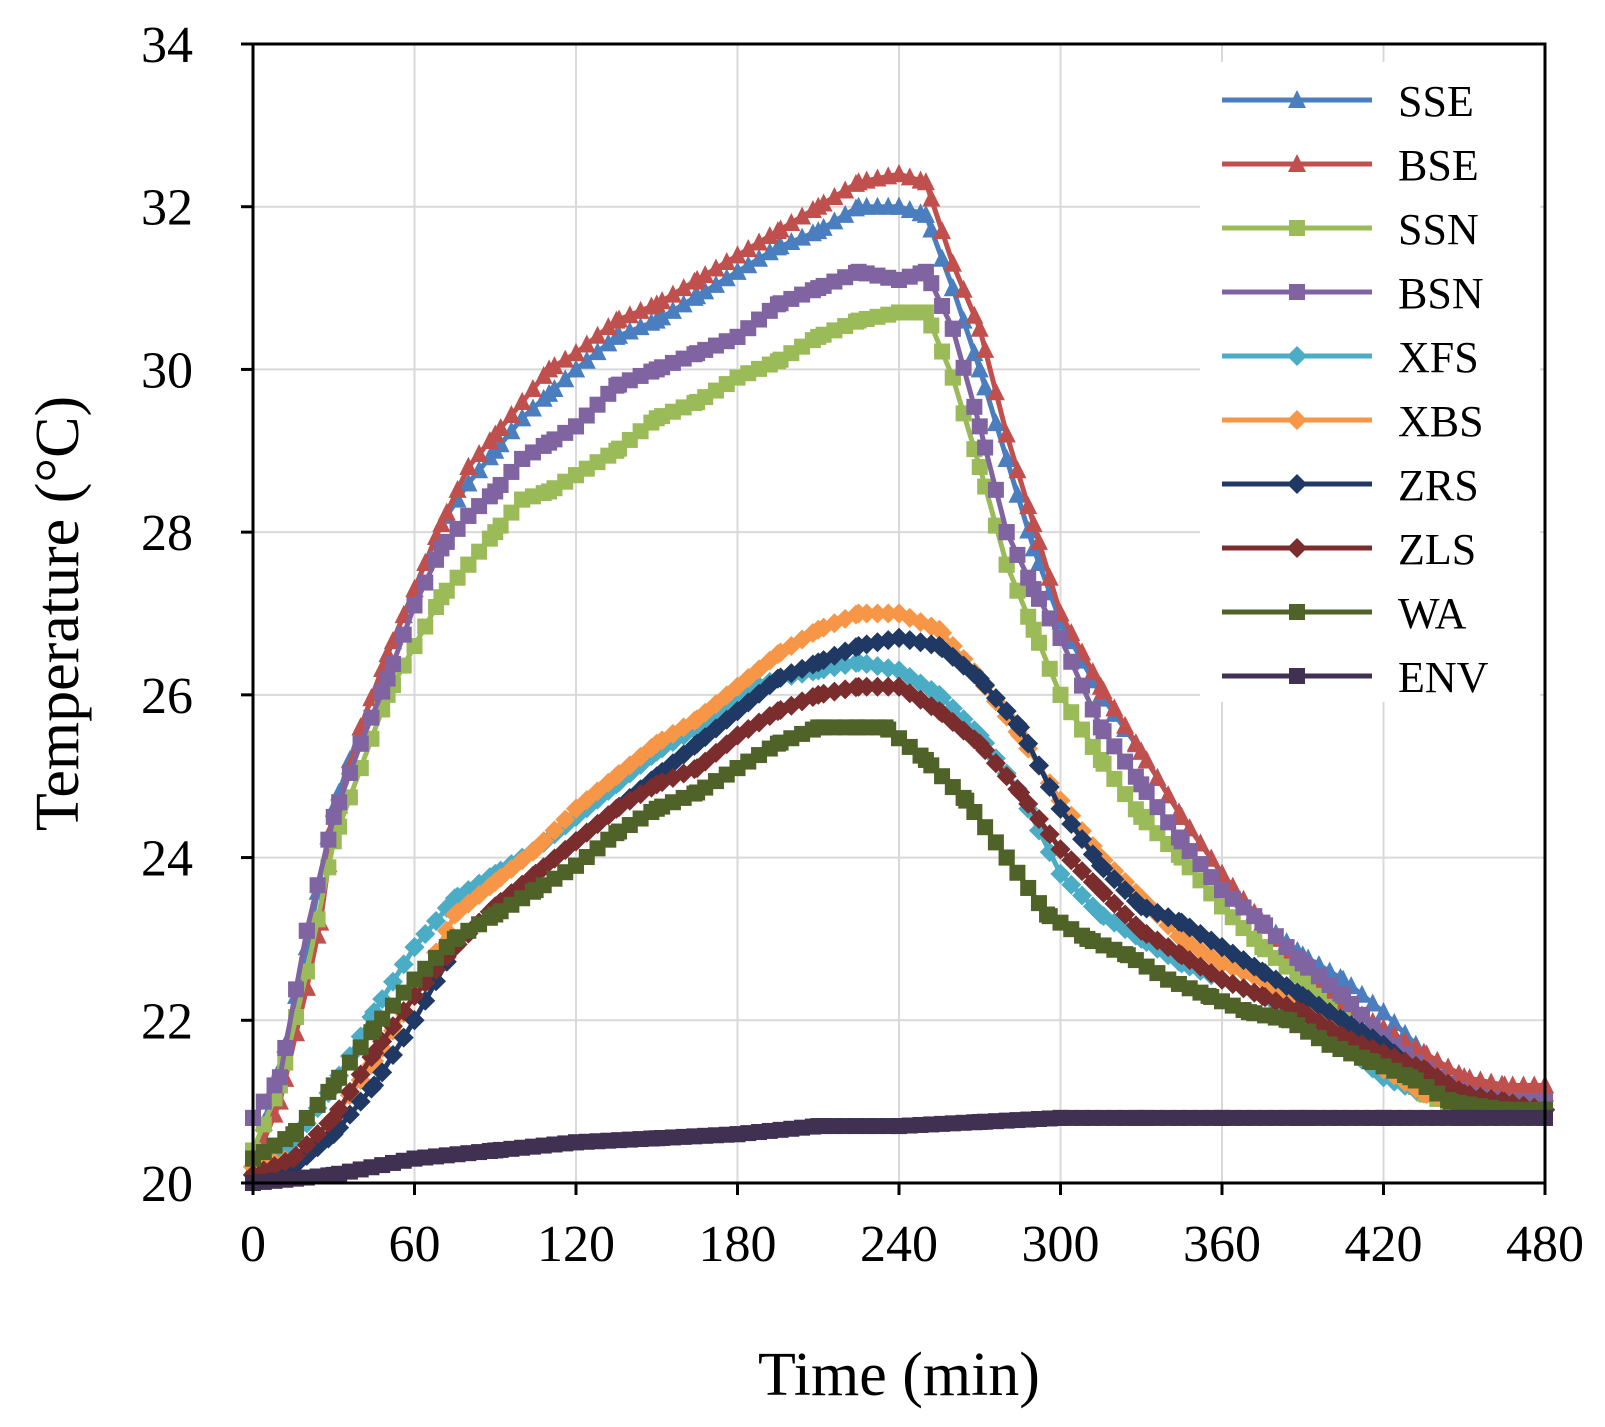  Describe the element at coordinates (576, 1244) in the screenshot. I see `x-tick-label: 120` at that location.